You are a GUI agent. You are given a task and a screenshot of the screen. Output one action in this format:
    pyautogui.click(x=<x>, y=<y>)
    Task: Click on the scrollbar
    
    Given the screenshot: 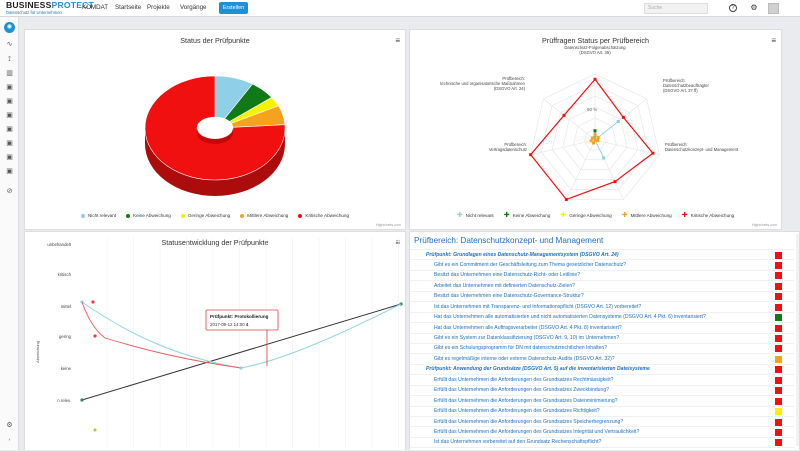 What is the action you would take?
    pyautogui.click(x=798, y=340)
    